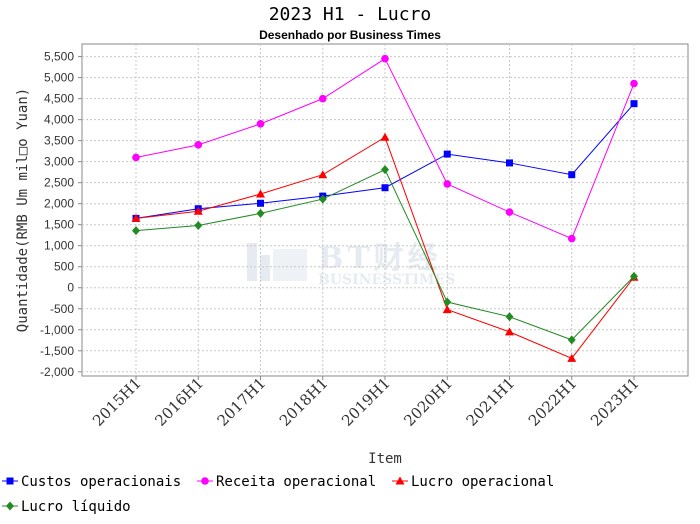 Image resolution: width=700 pixels, height=524 pixels. I want to click on y-tick-label: -1,500, so click(57, 351).